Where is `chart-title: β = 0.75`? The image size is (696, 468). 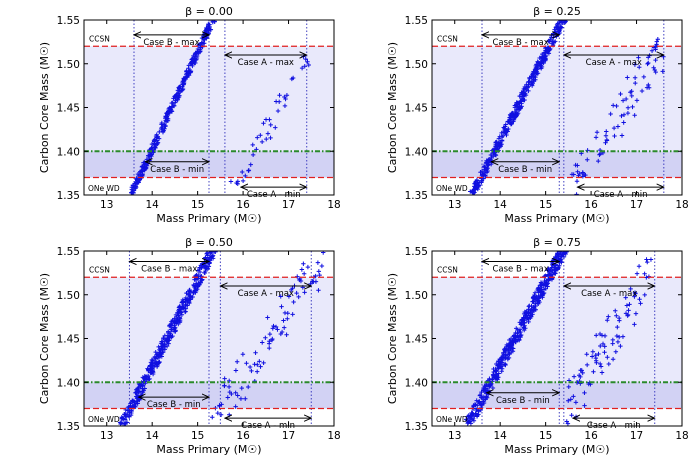 chart-title: β = 0.75 is located at coordinates (557, 242).